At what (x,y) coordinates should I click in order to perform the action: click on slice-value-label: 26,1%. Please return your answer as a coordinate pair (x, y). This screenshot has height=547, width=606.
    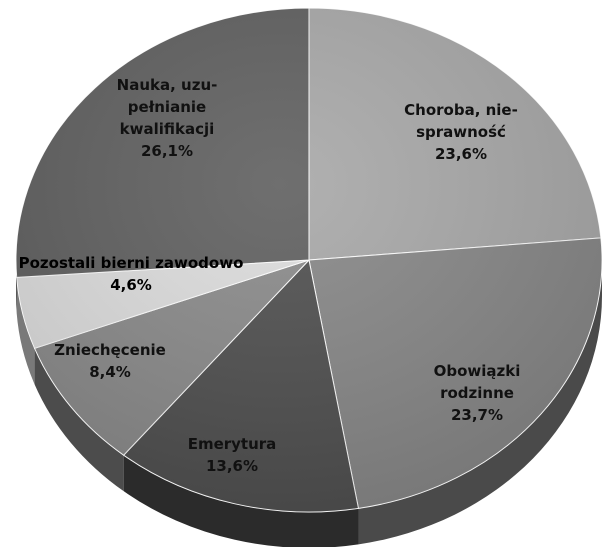
    Looking at the image, I should click on (167, 151).